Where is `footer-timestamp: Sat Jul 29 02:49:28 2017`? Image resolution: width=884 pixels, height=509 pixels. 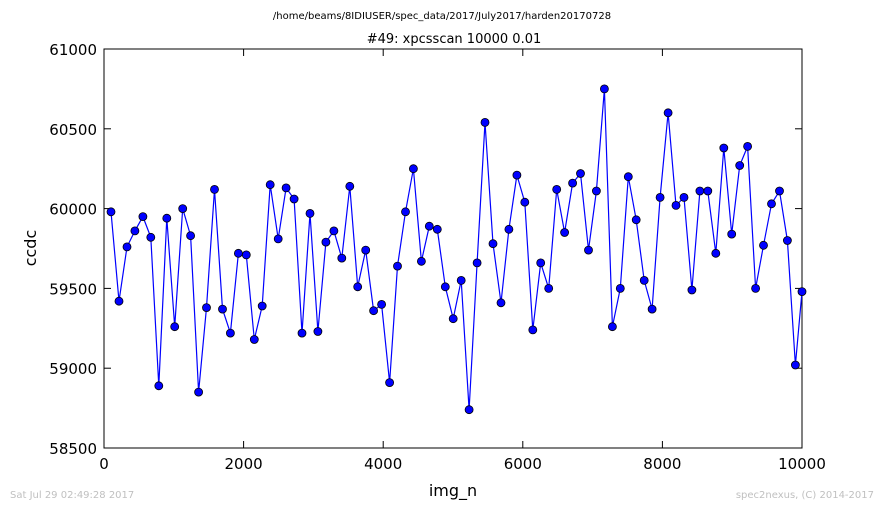
footer-timestamp: Sat Jul 29 02:49:28 2017 is located at coordinates (72, 495).